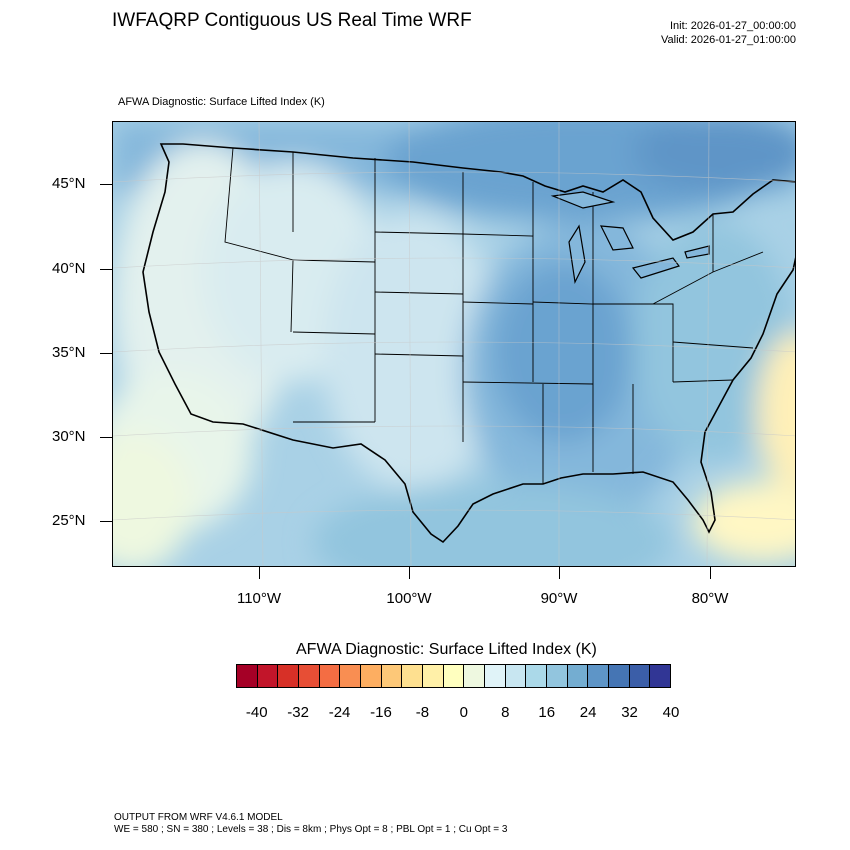  Describe the element at coordinates (69, 183) in the screenshot. I see `lat-label-45: 45°N` at that location.